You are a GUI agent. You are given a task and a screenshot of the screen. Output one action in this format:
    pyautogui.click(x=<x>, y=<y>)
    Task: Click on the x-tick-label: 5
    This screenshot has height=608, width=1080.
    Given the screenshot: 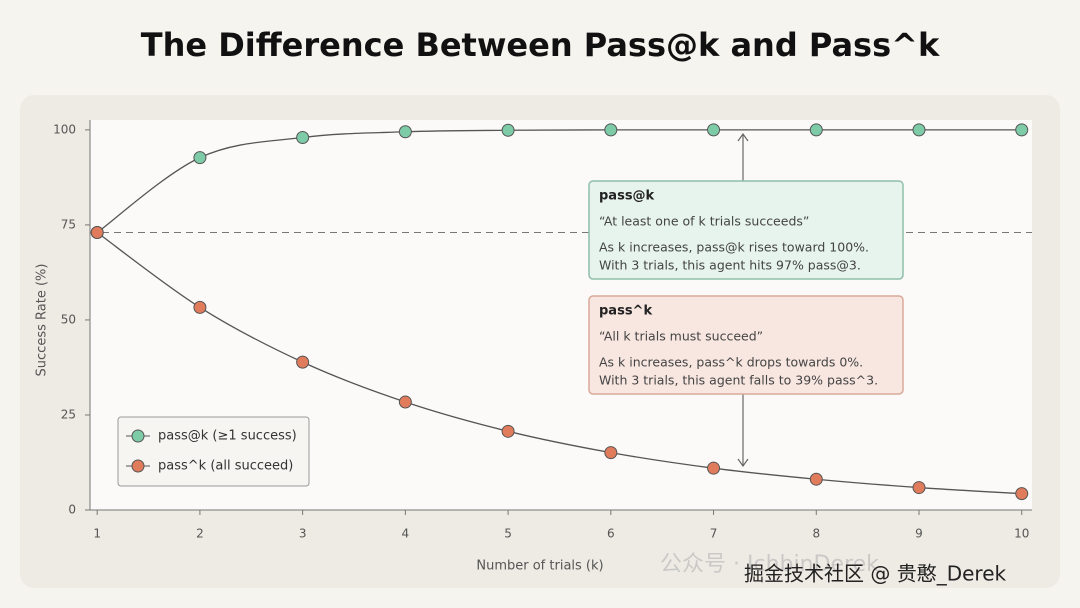 What is the action you would take?
    pyautogui.click(x=508, y=534)
    